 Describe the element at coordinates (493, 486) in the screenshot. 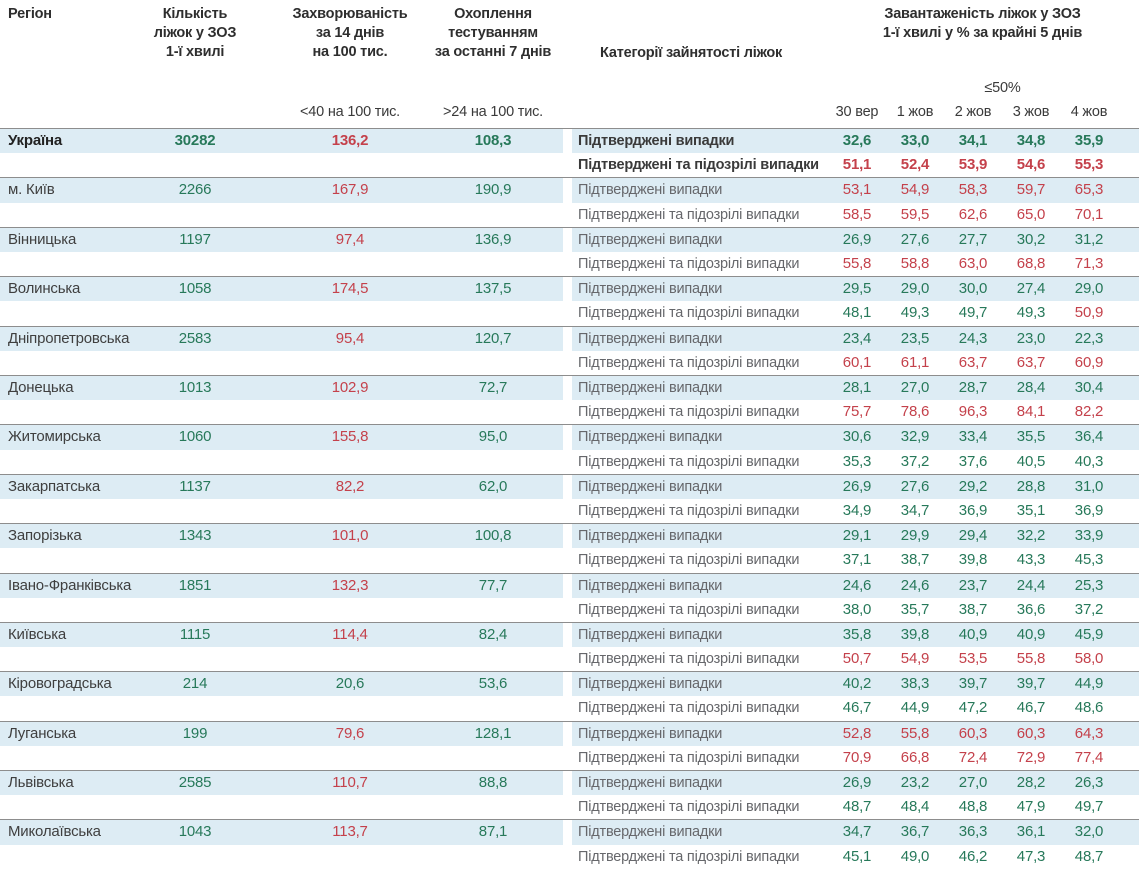

I see `testing-value: 62,0` at that location.